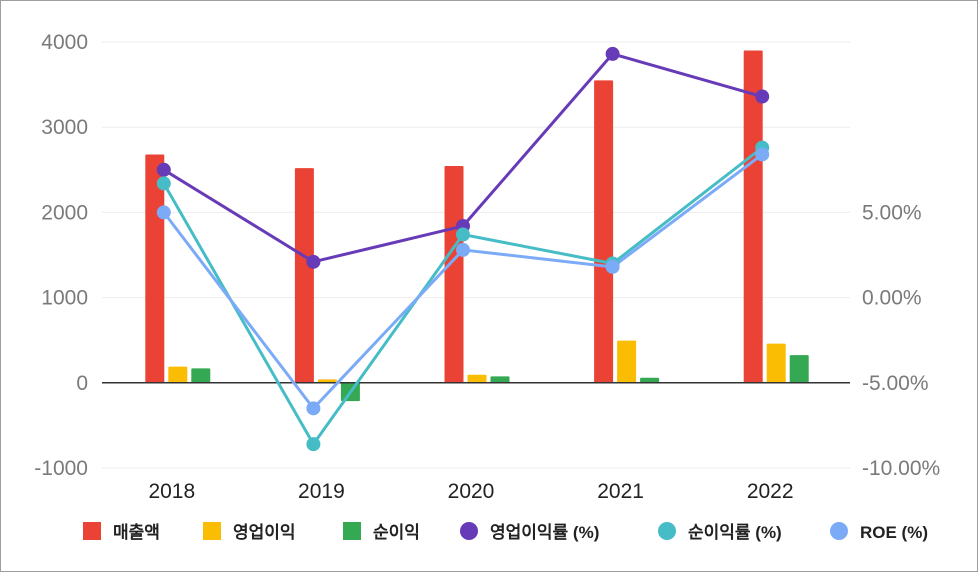 The height and width of the screenshot is (572, 978). I want to click on x-tick-label: 2020, so click(471, 491).